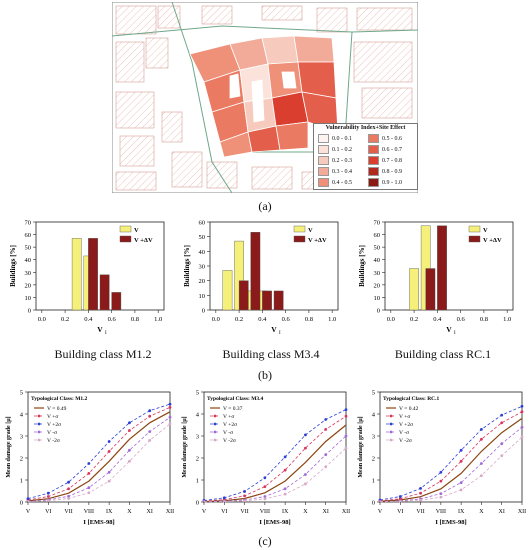 This screenshot has height=550, width=531. Describe the element at coordinates (52, 417) in the screenshot. I see `legend-label: V +σ` at that location.